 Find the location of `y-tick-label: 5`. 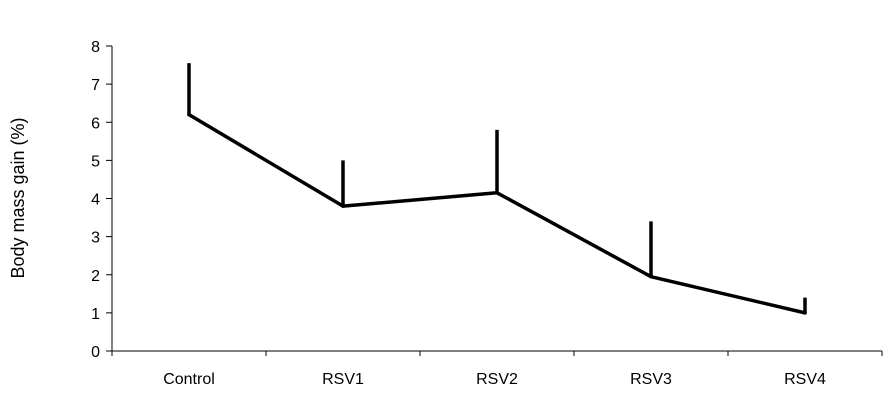

y-tick-label: 5 is located at coordinates (95, 161).